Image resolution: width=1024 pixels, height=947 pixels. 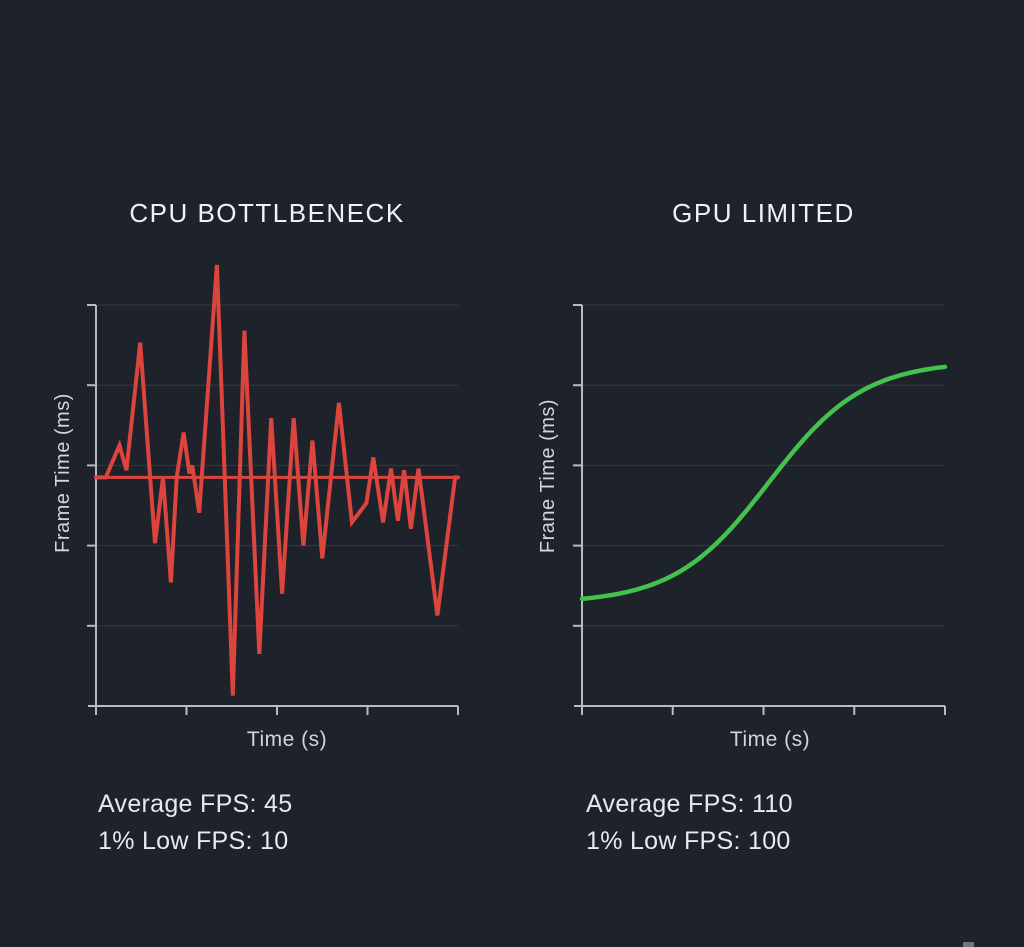 I want to click on stats-block-gpu: Average FPS: 110 1% Low FPS: 100, so click(x=689, y=823).